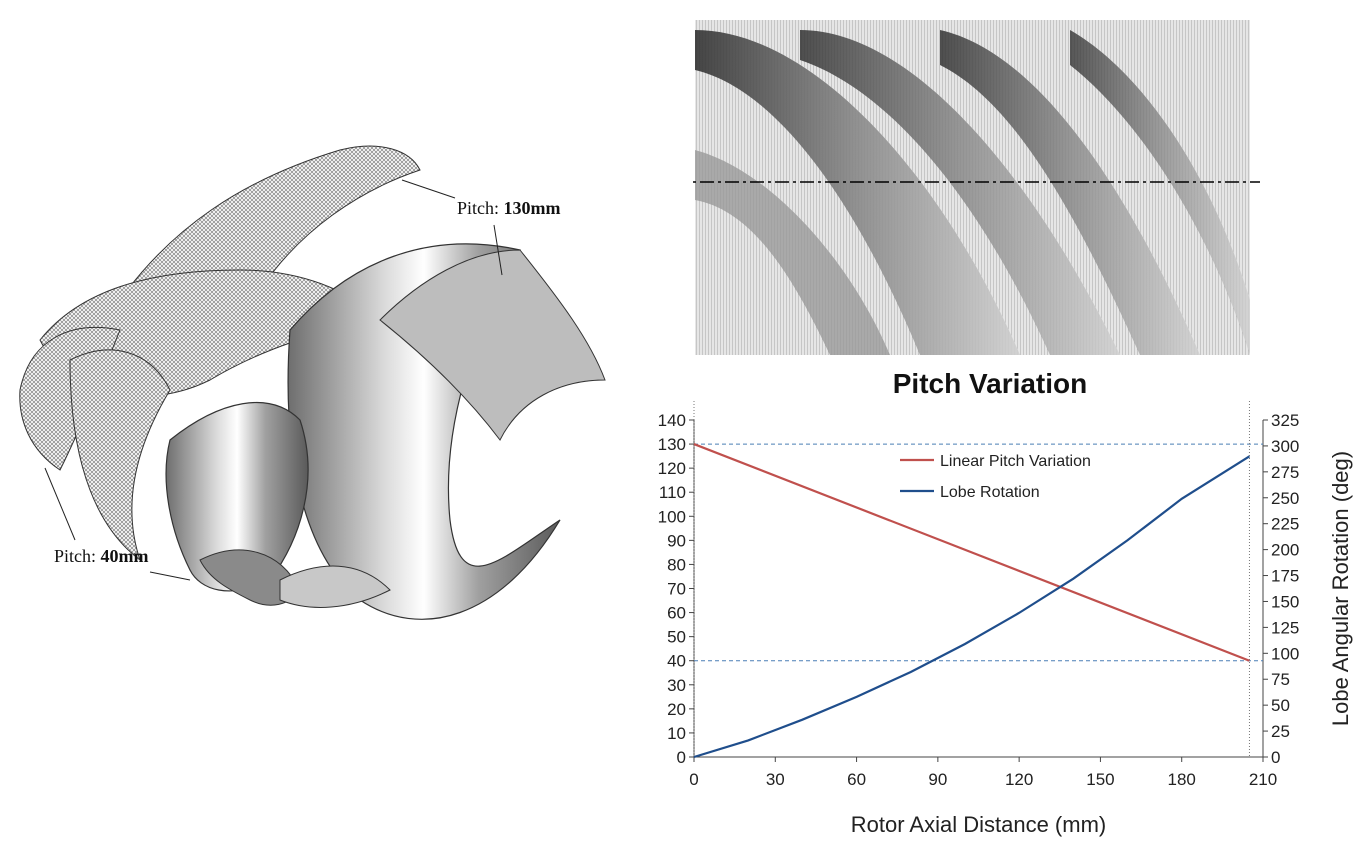  Describe the element at coordinates (1285, 576) in the screenshot. I see `y2-tick-label: 175` at that location.